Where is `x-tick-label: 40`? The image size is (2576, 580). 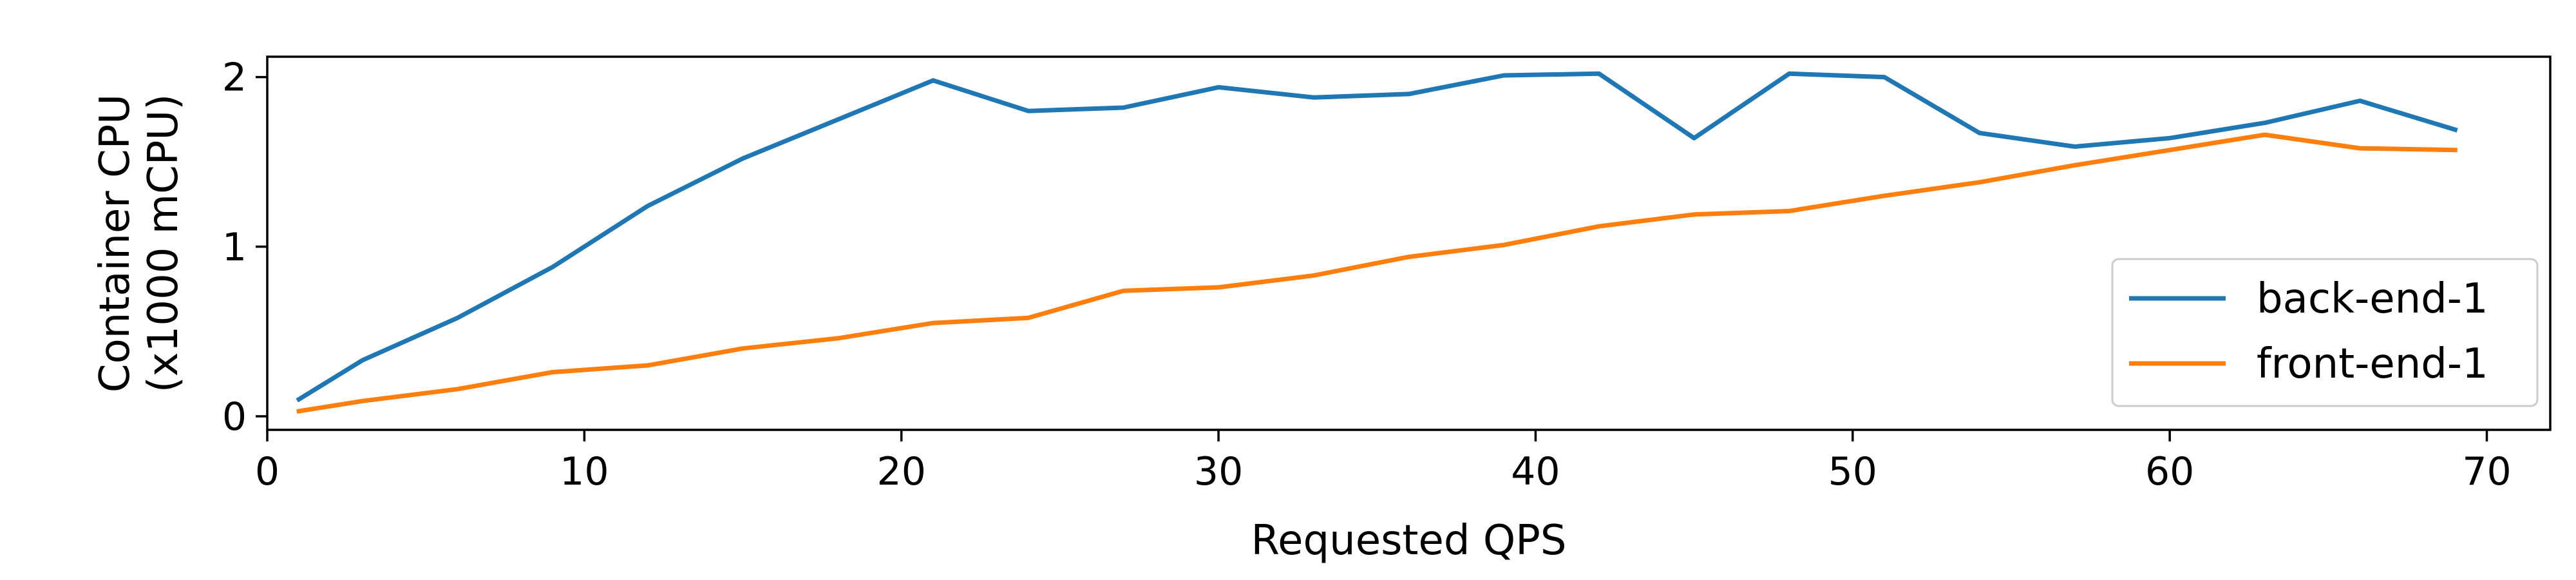 x-tick-label: 40 is located at coordinates (1535, 472).